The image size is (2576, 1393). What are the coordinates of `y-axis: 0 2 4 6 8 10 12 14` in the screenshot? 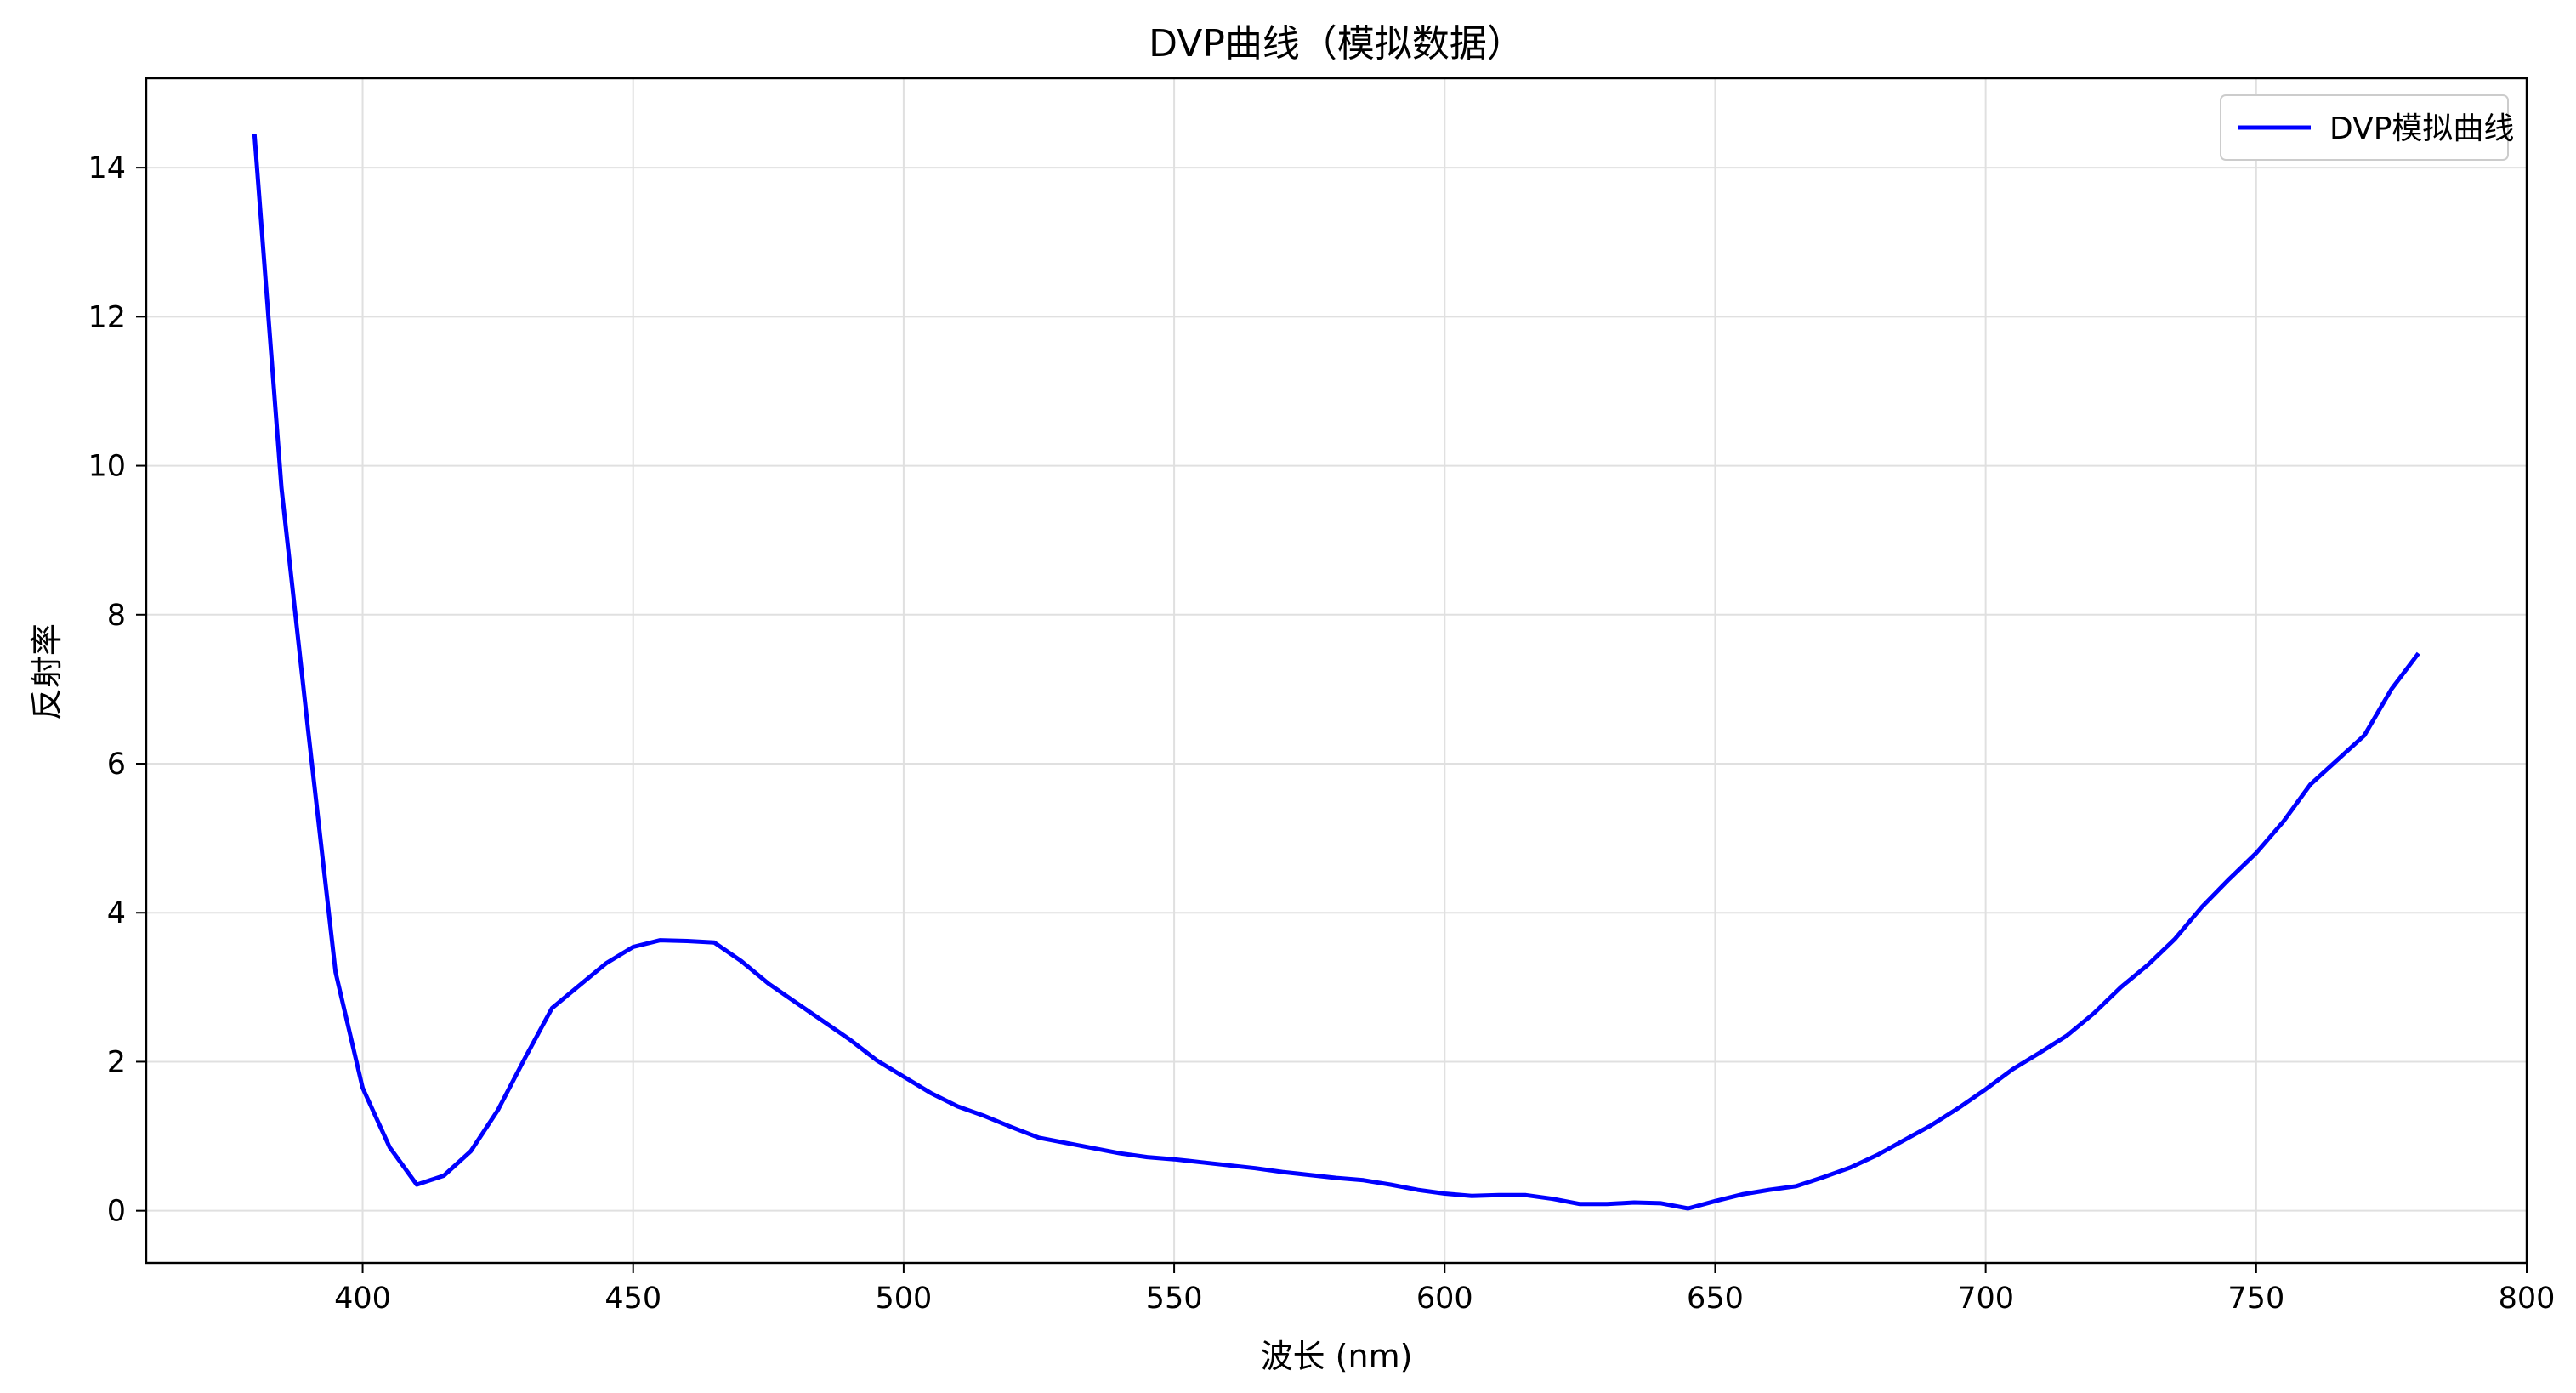 It's located at (117, 690).